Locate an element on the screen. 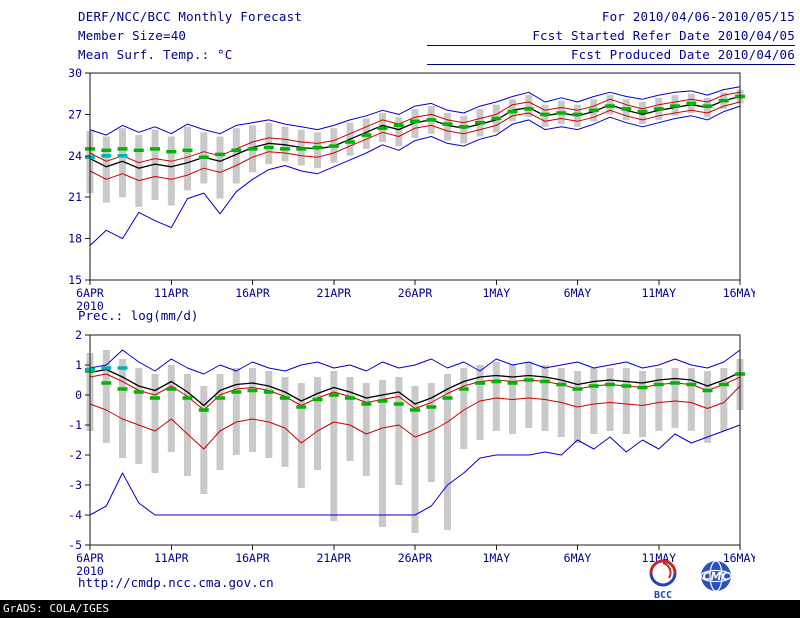 Image resolution: width=800 pixels, height=618 pixels. member-size-label: Member Size=40 is located at coordinates (132, 35).